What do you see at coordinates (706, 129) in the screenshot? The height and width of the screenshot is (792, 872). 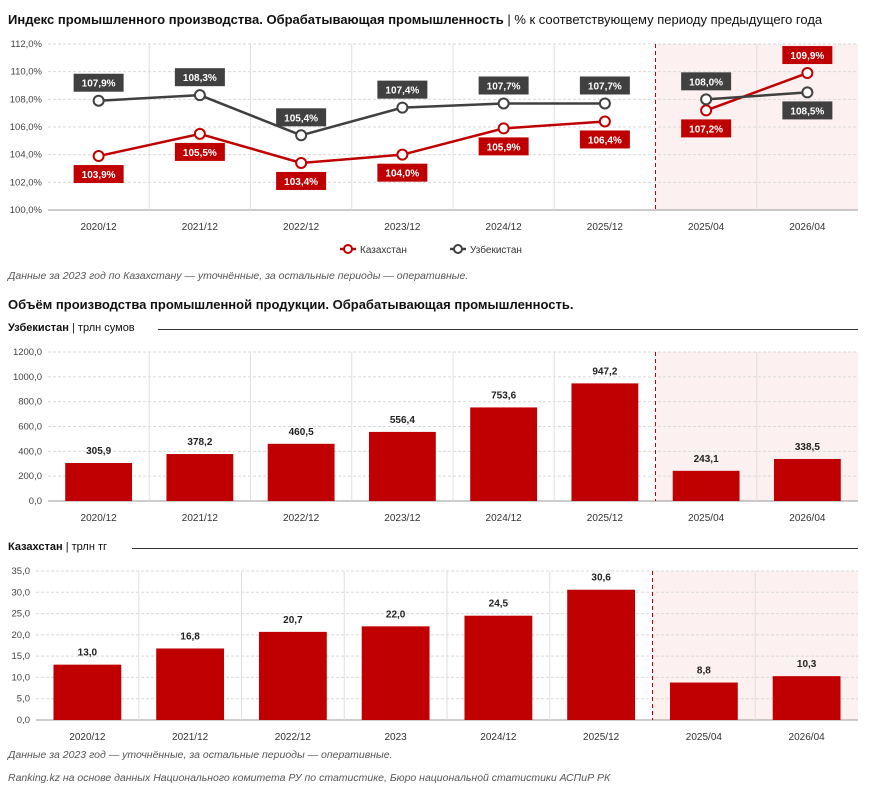 I see `data-label: 107,2%` at bounding box center [706, 129].